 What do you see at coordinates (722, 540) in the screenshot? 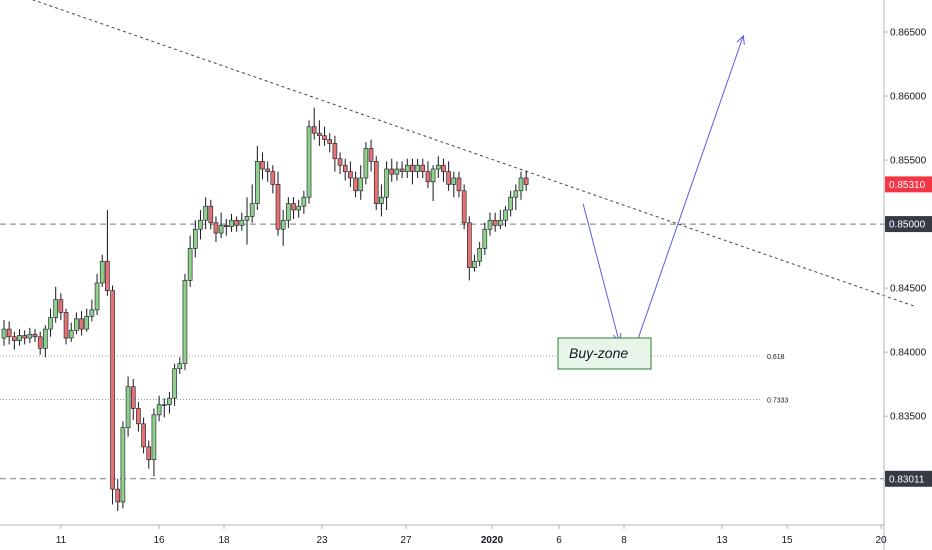
I see `x-tick-label-8: 13` at bounding box center [722, 540].